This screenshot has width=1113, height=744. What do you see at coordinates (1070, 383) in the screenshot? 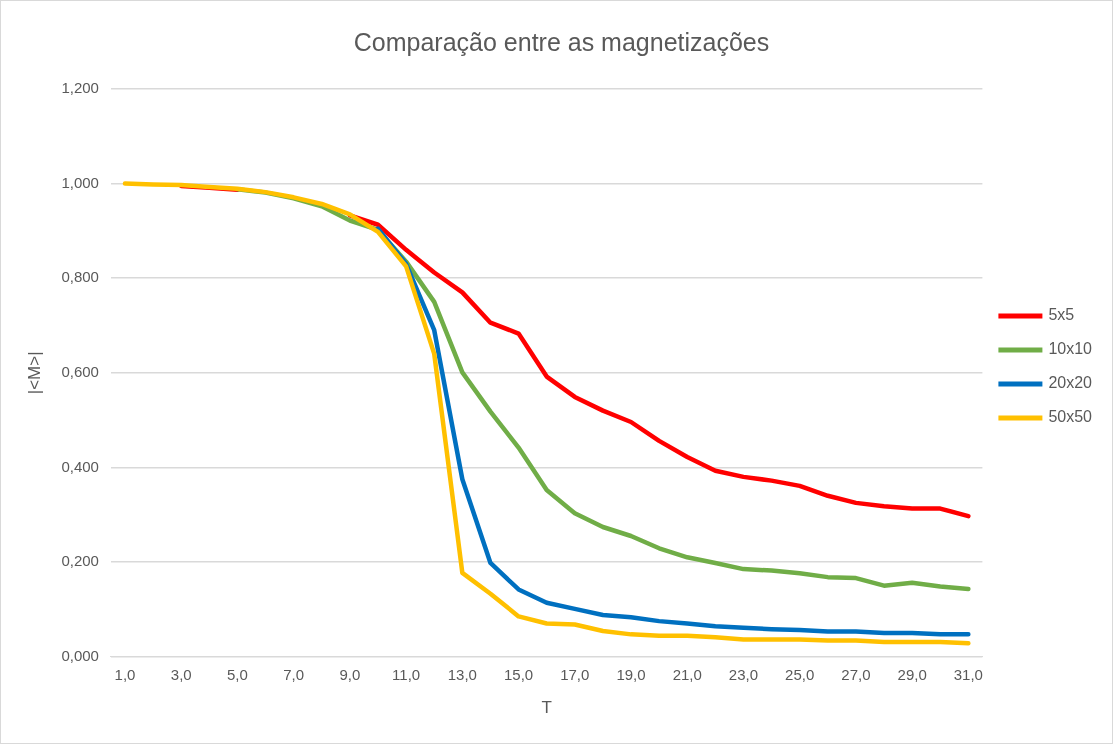
I see `legend-label: 20x20` at bounding box center [1070, 383].